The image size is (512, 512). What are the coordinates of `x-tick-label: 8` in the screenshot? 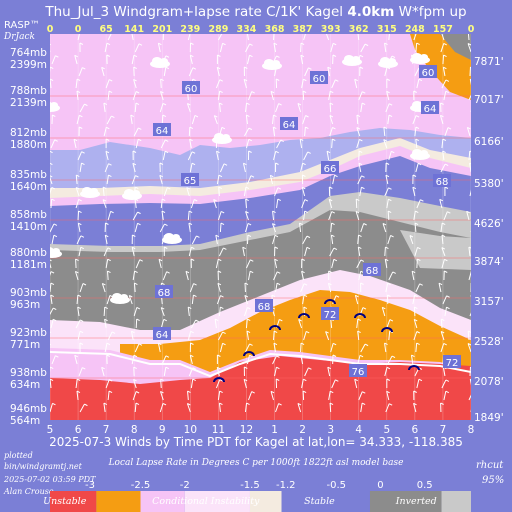 It's located at (471, 430).